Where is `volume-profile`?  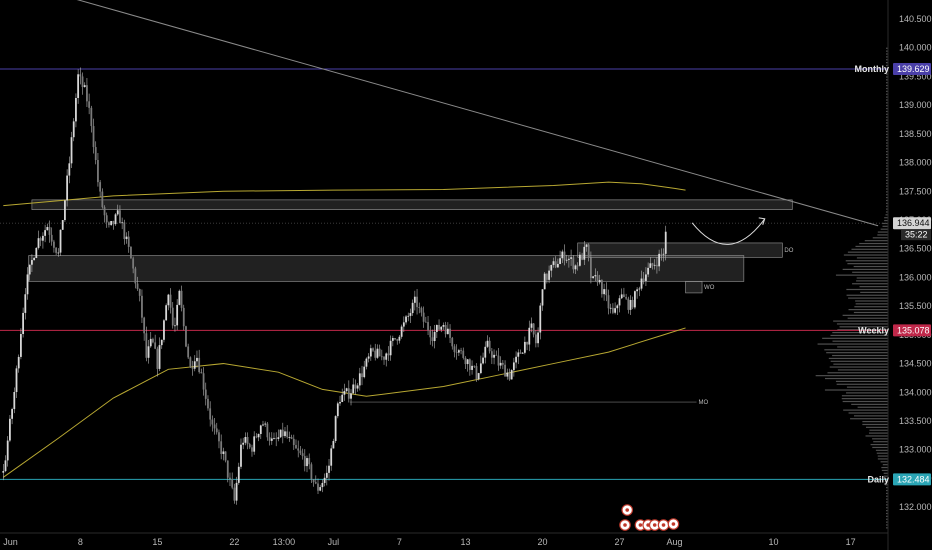
volume-profile is located at coordinates (851, 288).